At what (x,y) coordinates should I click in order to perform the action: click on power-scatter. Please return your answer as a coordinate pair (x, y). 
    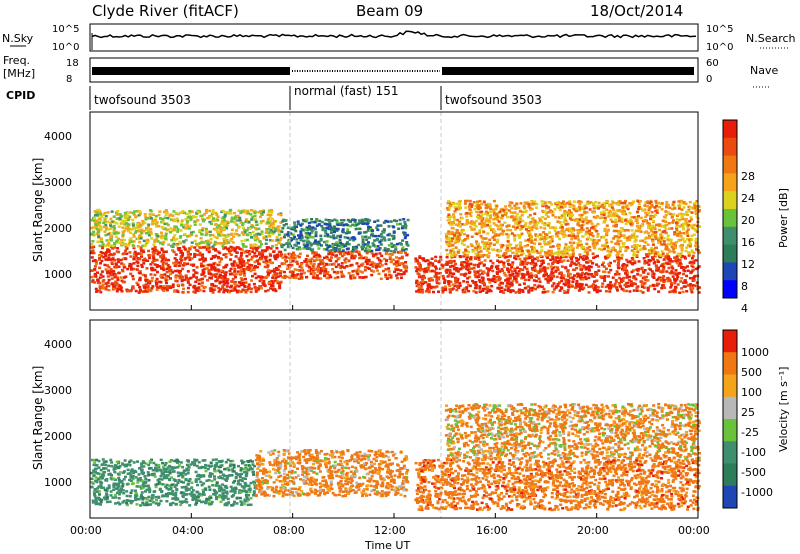
    Looking at the image, I should click on (395, 246).